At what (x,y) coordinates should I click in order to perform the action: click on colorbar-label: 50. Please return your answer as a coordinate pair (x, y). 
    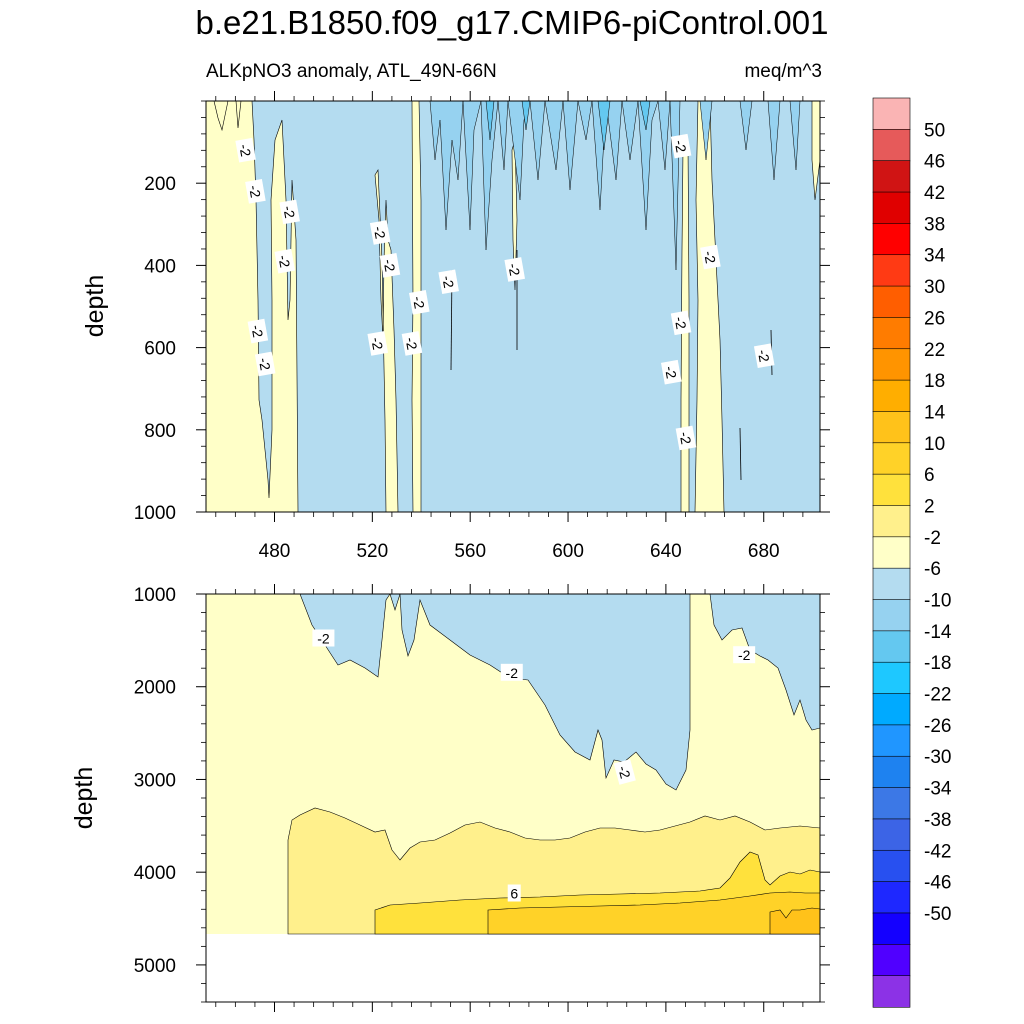
    Looking at the image, I should click on (934, 130).